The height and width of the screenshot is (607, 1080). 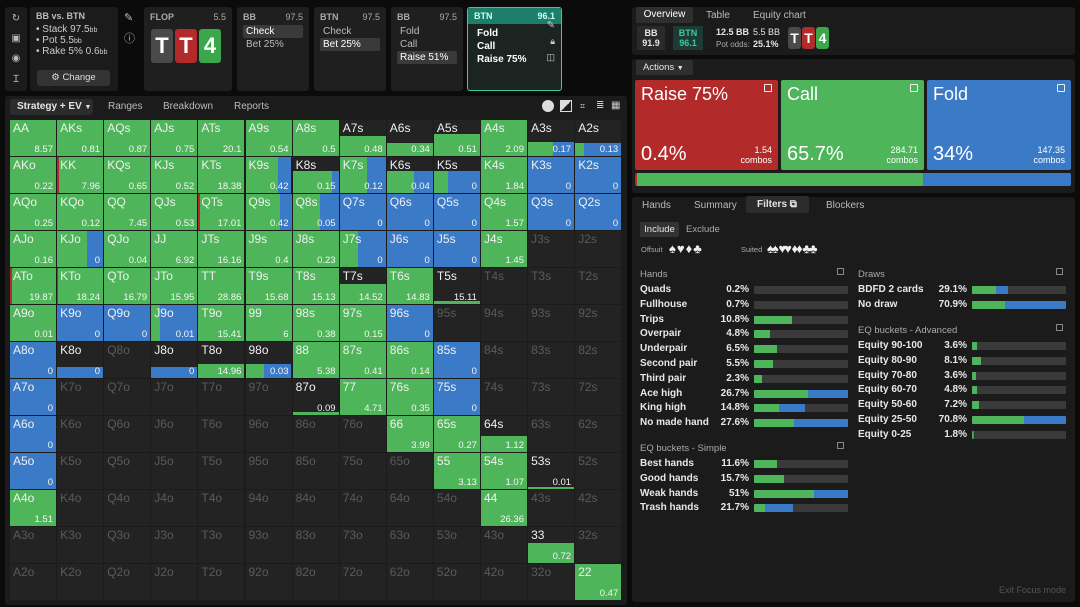 What do you see at coordinates (598, 545) in the screenshot?
I see `hand-cell: 32s` at bounding box center [598, 545].